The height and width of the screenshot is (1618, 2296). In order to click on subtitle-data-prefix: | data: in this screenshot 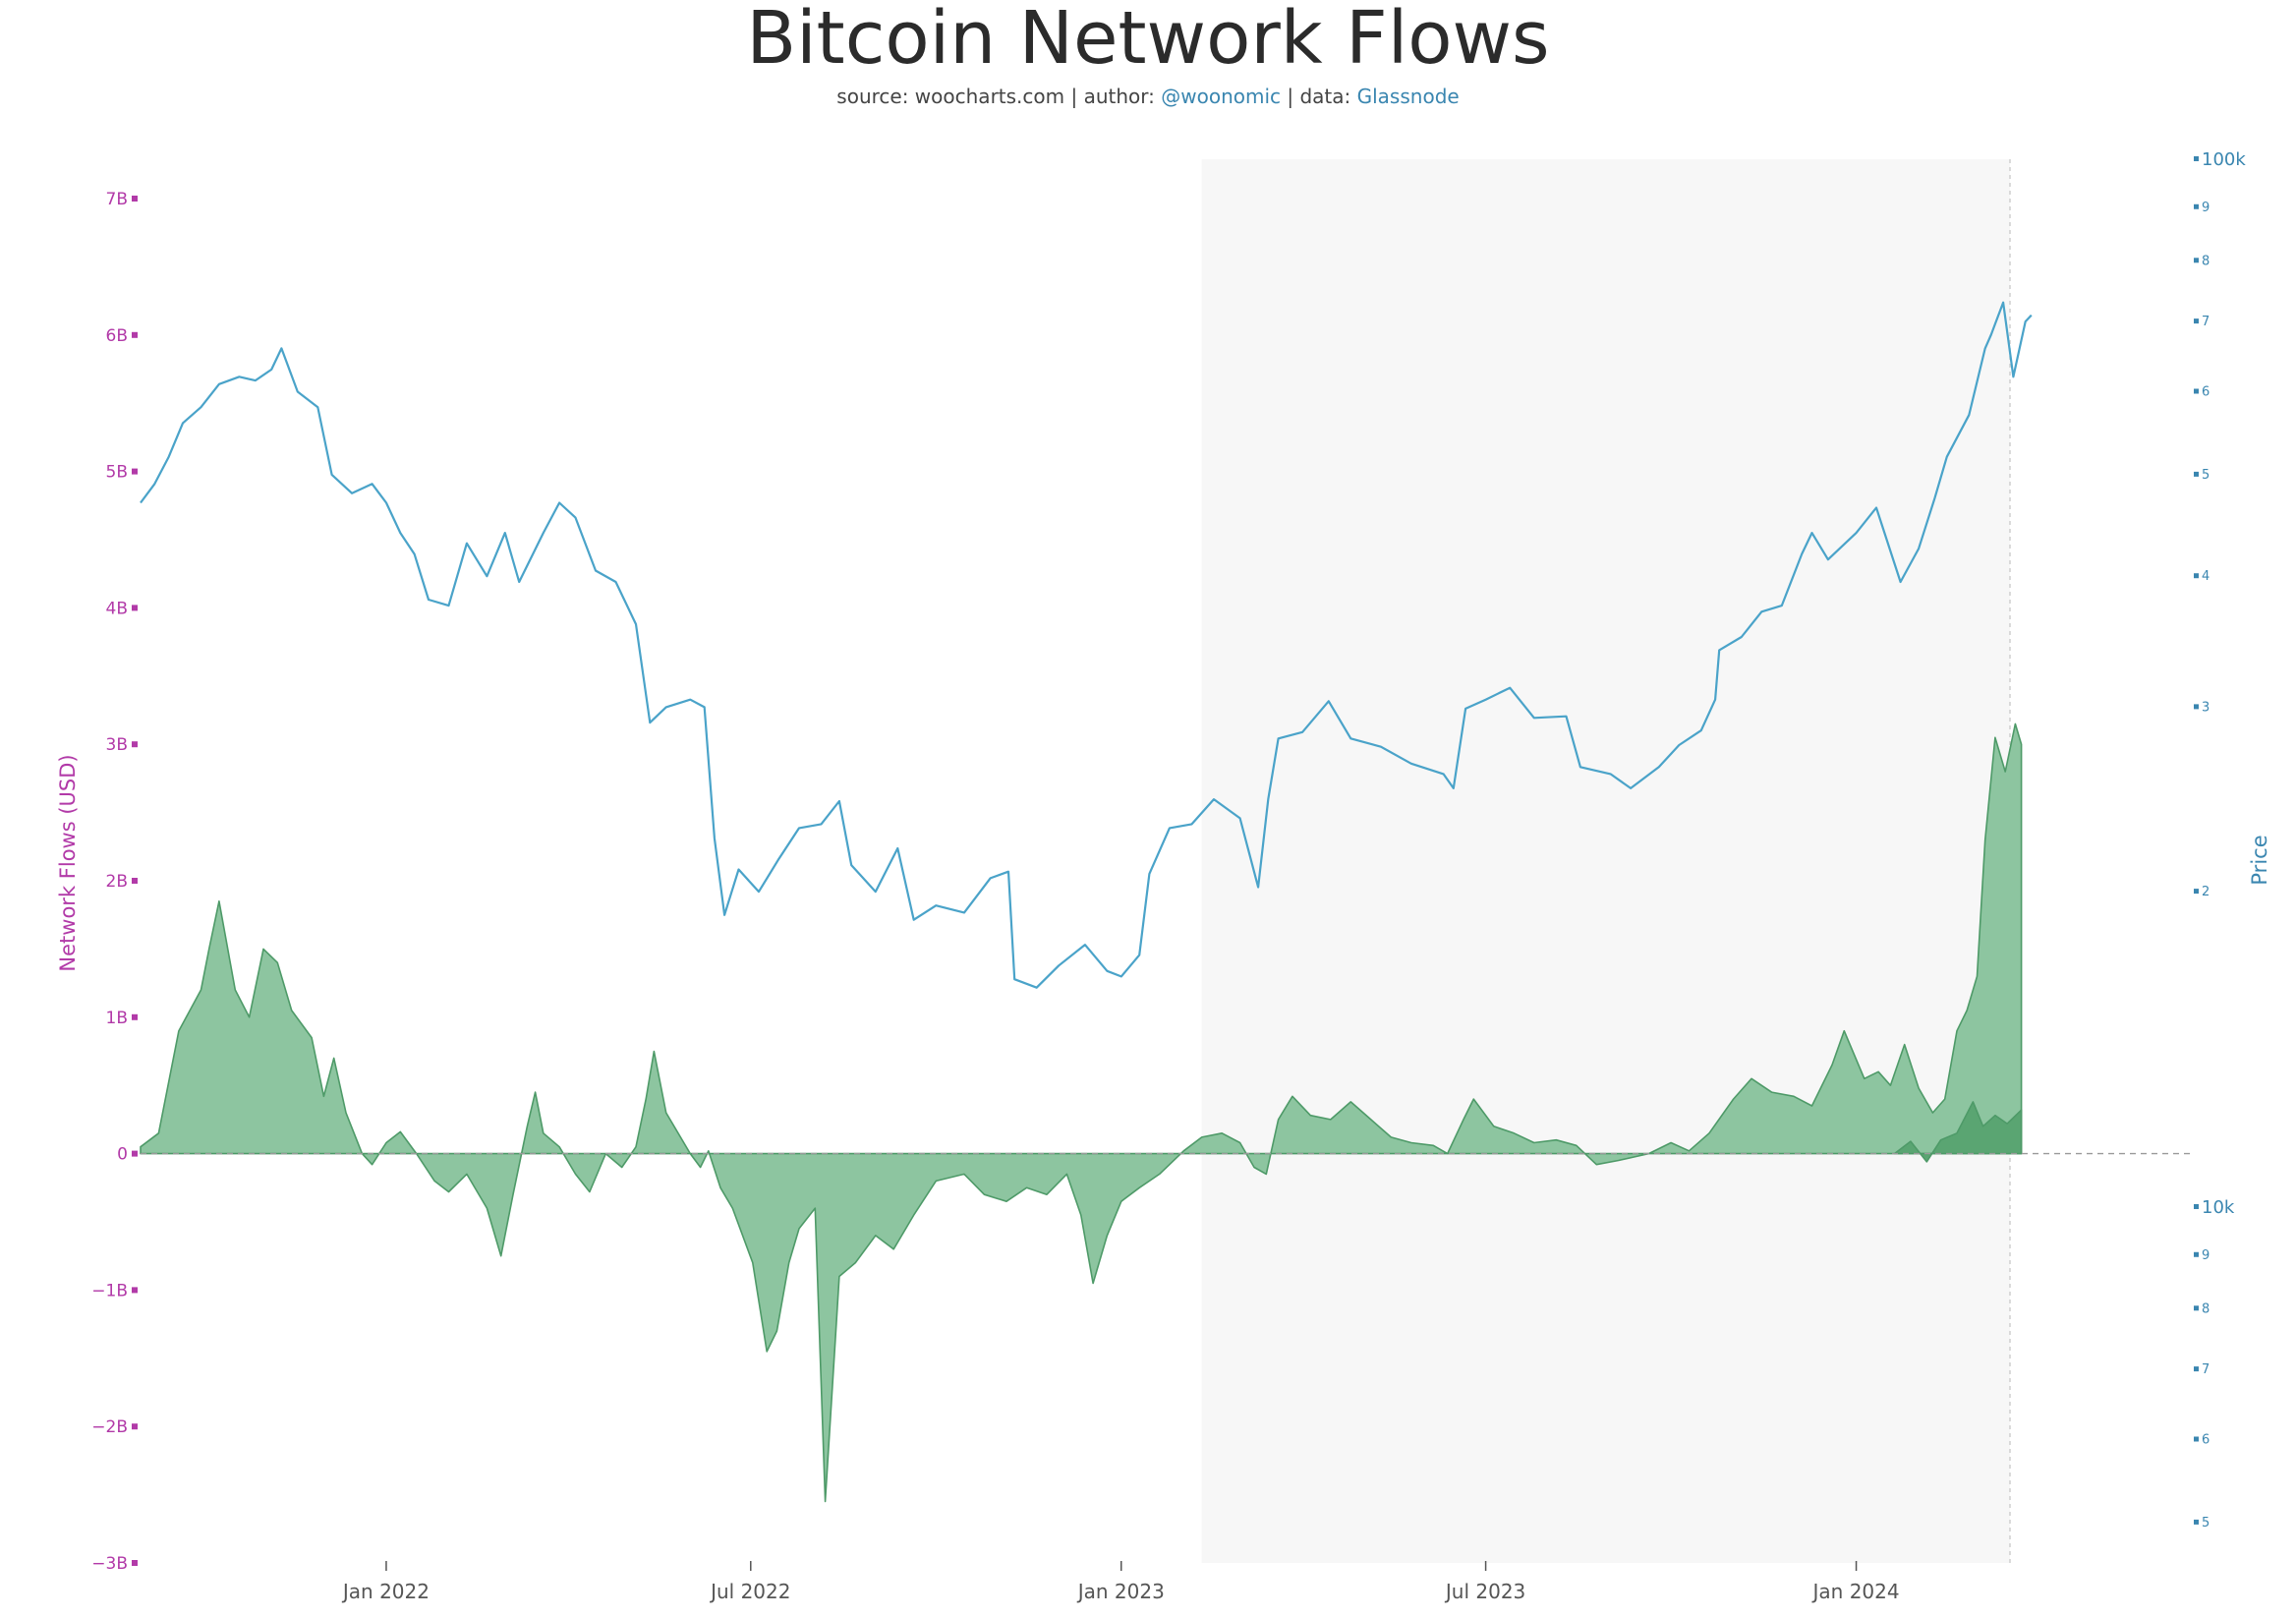, I will do `click(1319, 96)`.